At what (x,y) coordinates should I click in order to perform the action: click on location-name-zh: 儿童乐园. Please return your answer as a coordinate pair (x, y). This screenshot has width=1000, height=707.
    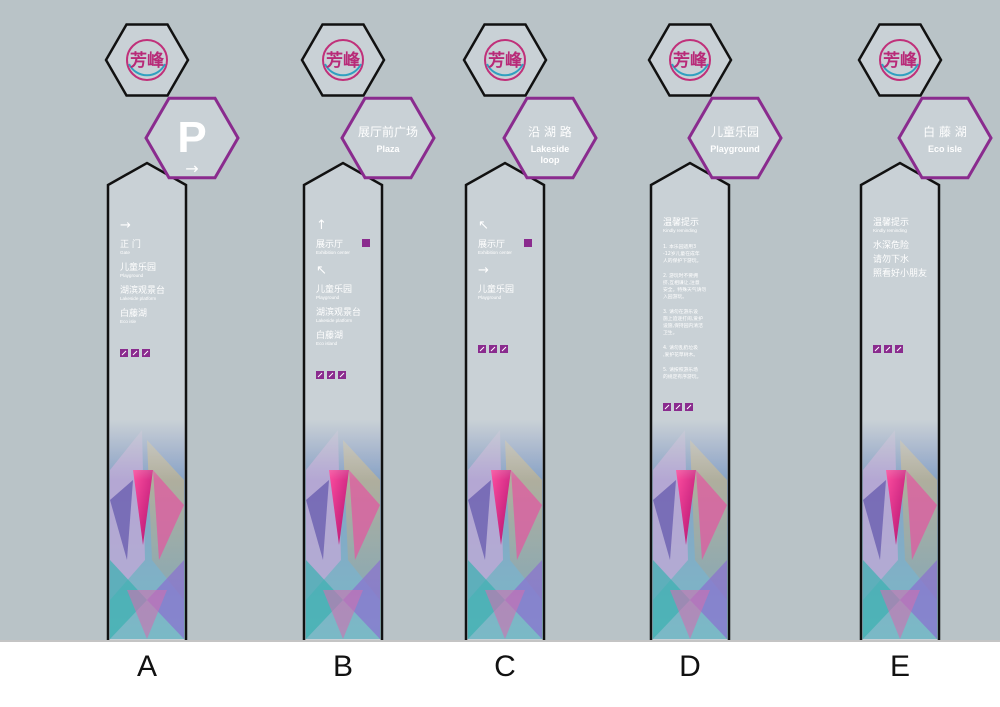
    Looking at the image, I should click on (735, 131).